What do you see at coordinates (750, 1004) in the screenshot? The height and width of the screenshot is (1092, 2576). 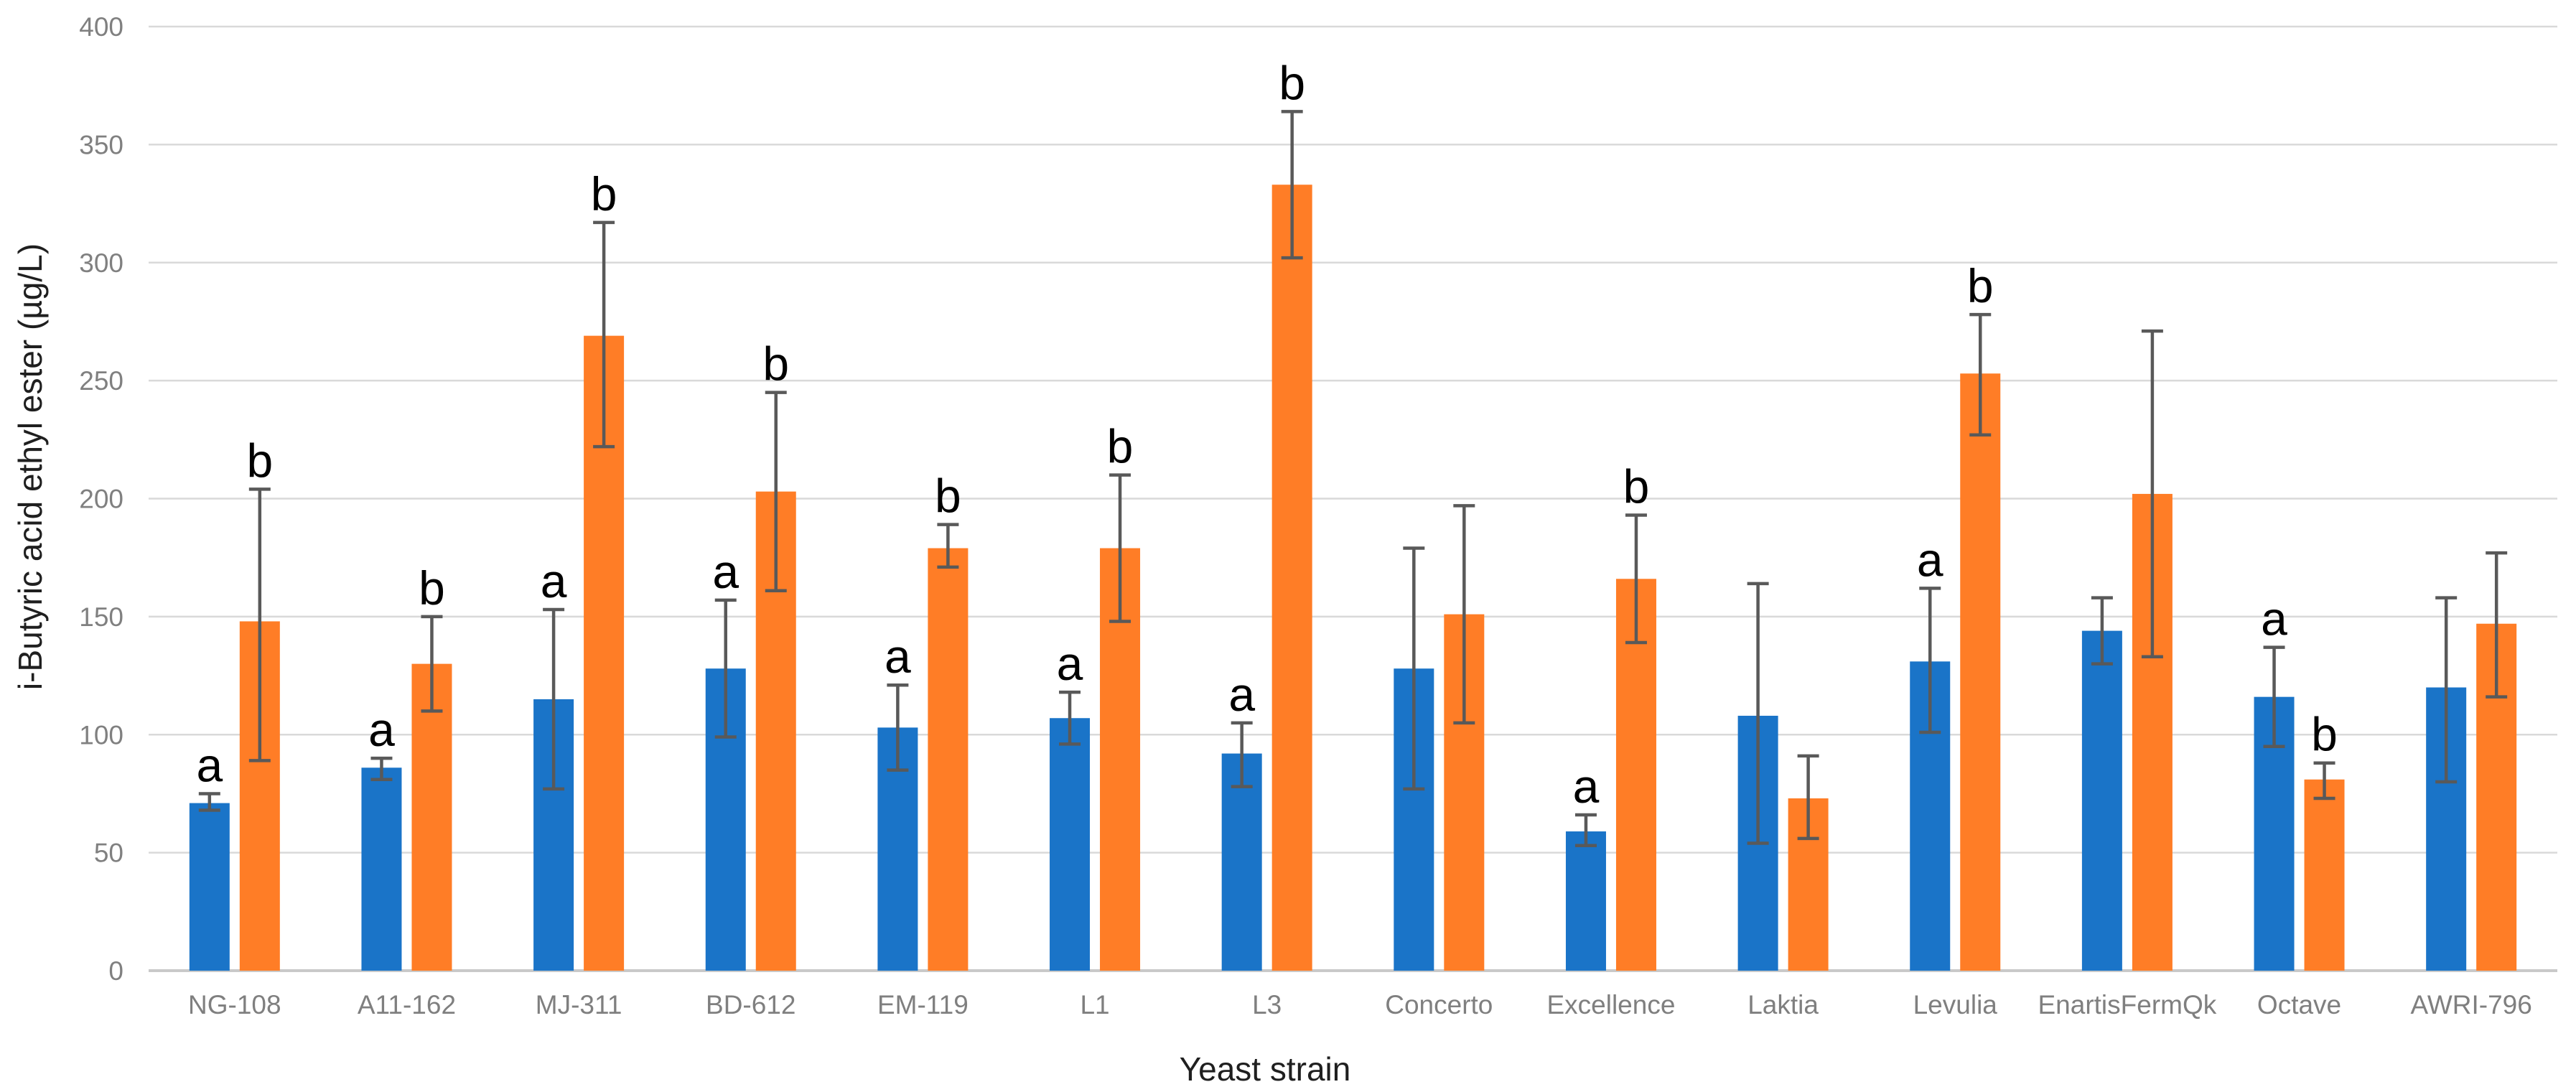 I see `x-category-label: BD-612` at bounding box center [750, 1004].